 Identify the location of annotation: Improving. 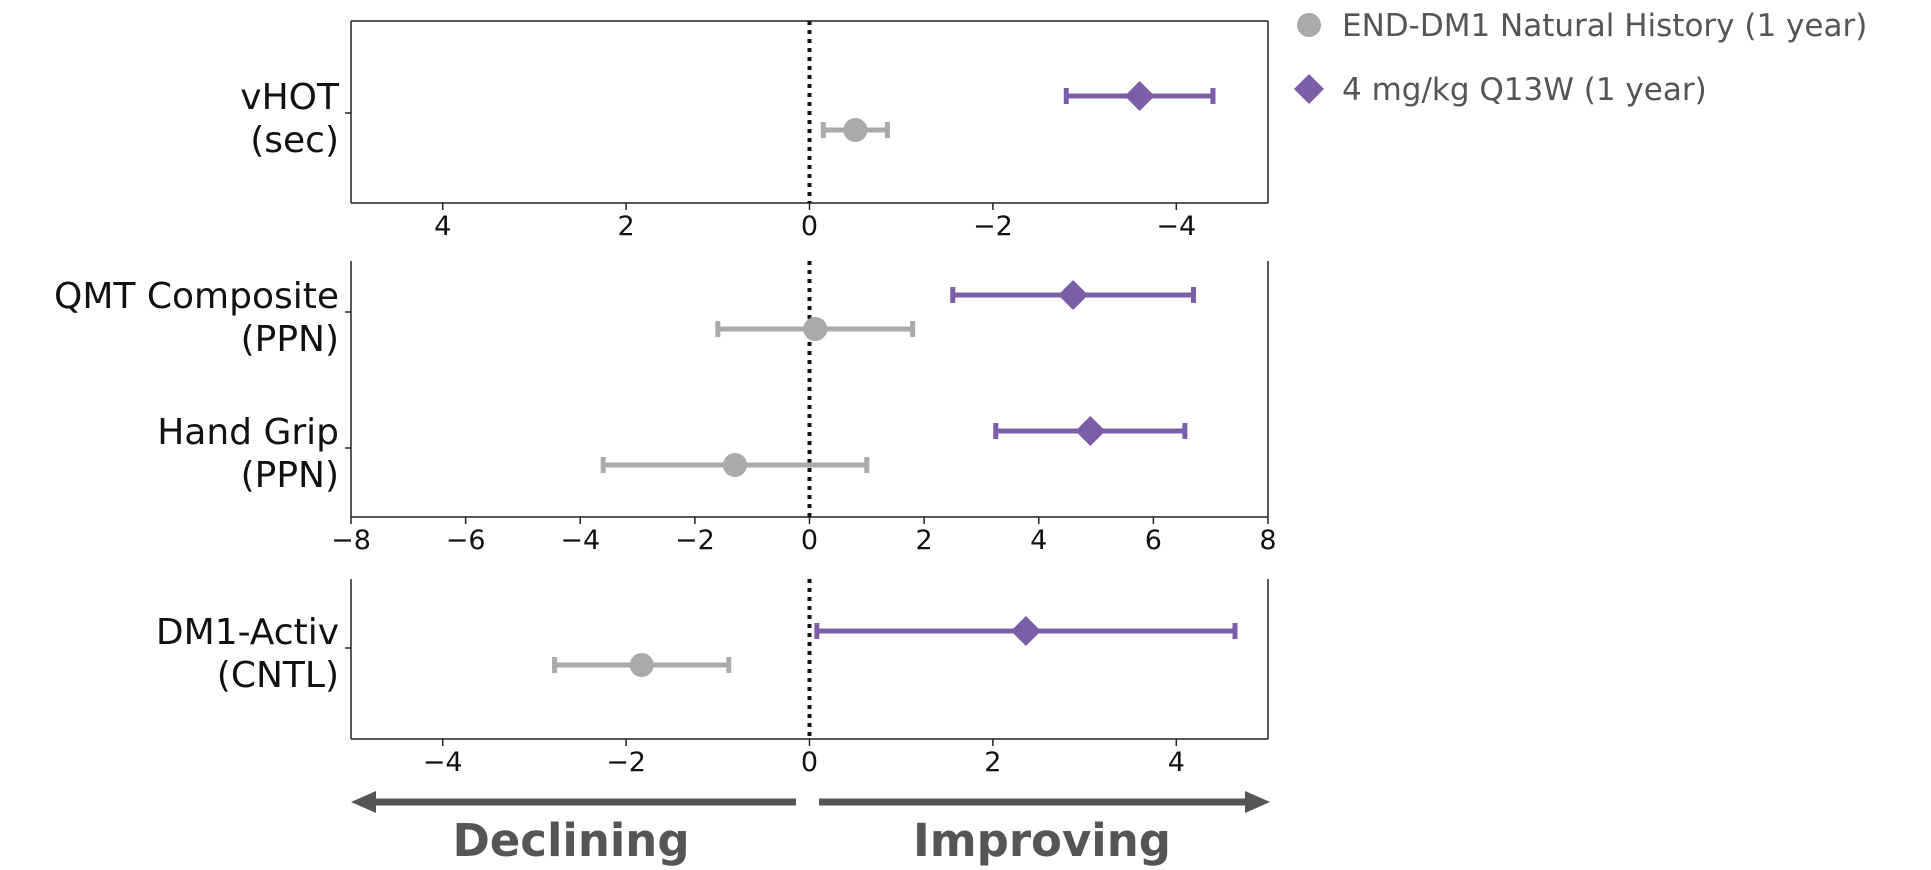
(1042, 840).